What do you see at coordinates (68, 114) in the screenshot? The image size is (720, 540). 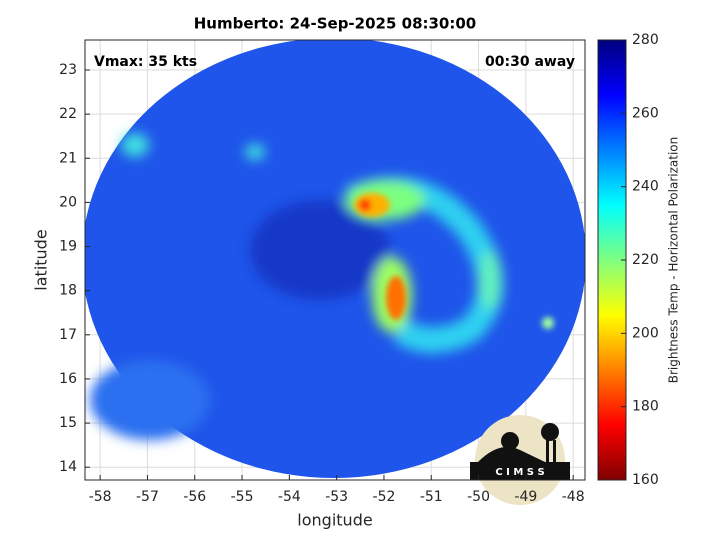 I see `y-tick-label: 22` at bounding box center [68, 114].